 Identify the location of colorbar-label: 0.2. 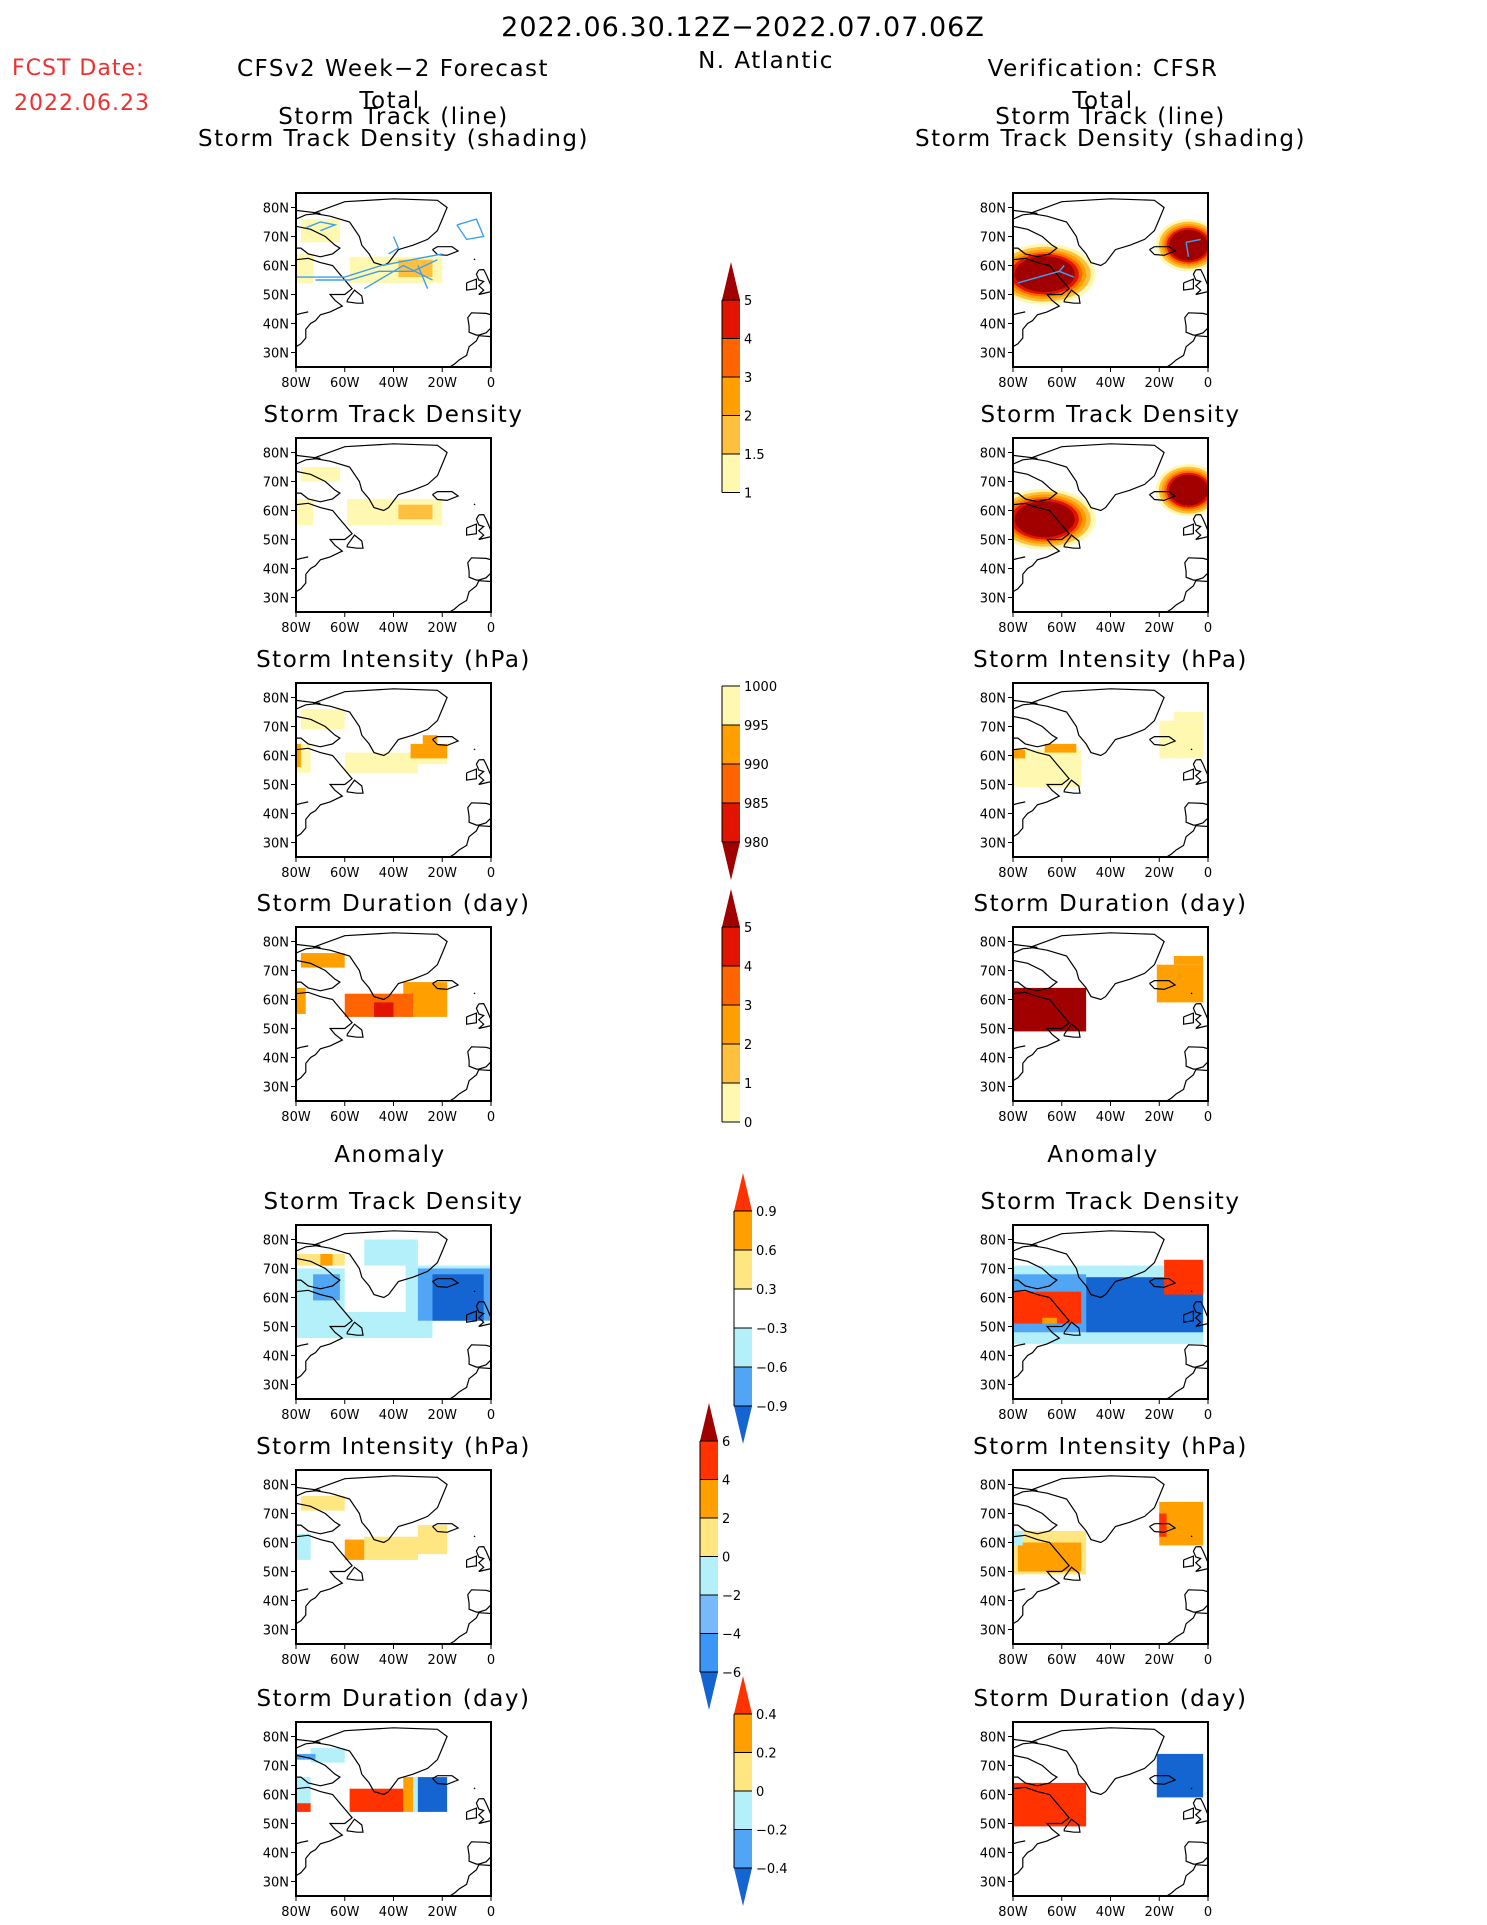
(766, 1754).